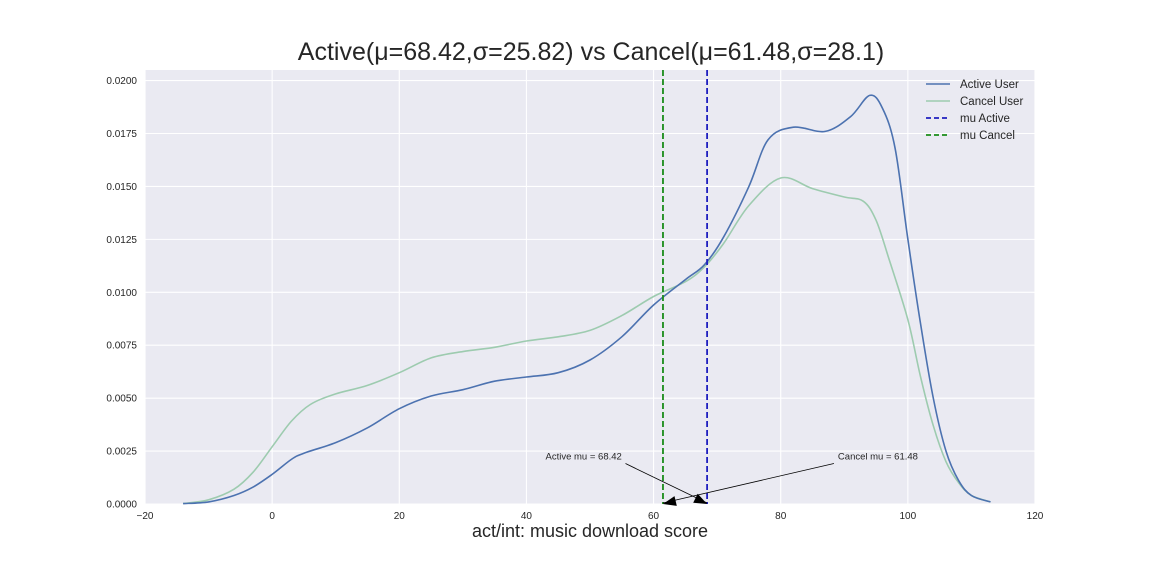 The height and width of the screenshot is (576, 1152). Describe the element at coordinates (121, 240) in the screenshot. I see `y-tick-label: 0.0125` at that location.